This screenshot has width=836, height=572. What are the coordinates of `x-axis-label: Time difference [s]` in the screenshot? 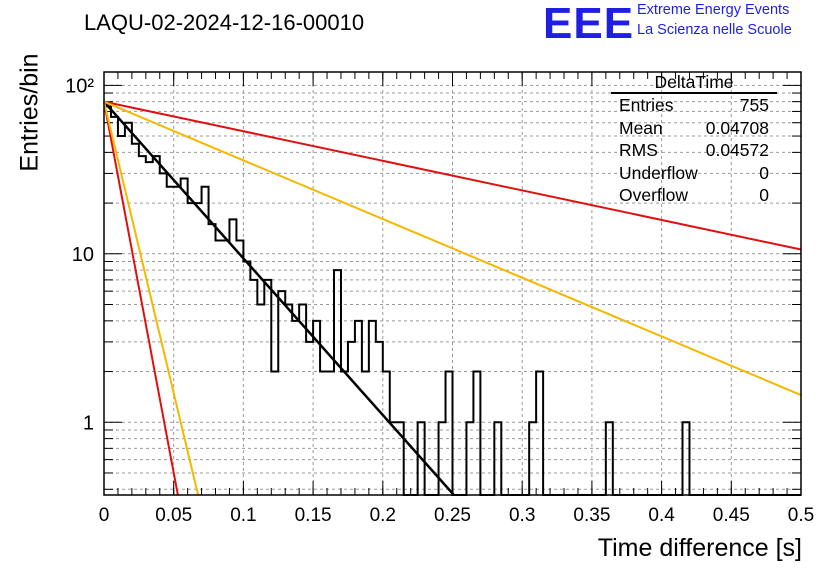 It's located at (699, 548).